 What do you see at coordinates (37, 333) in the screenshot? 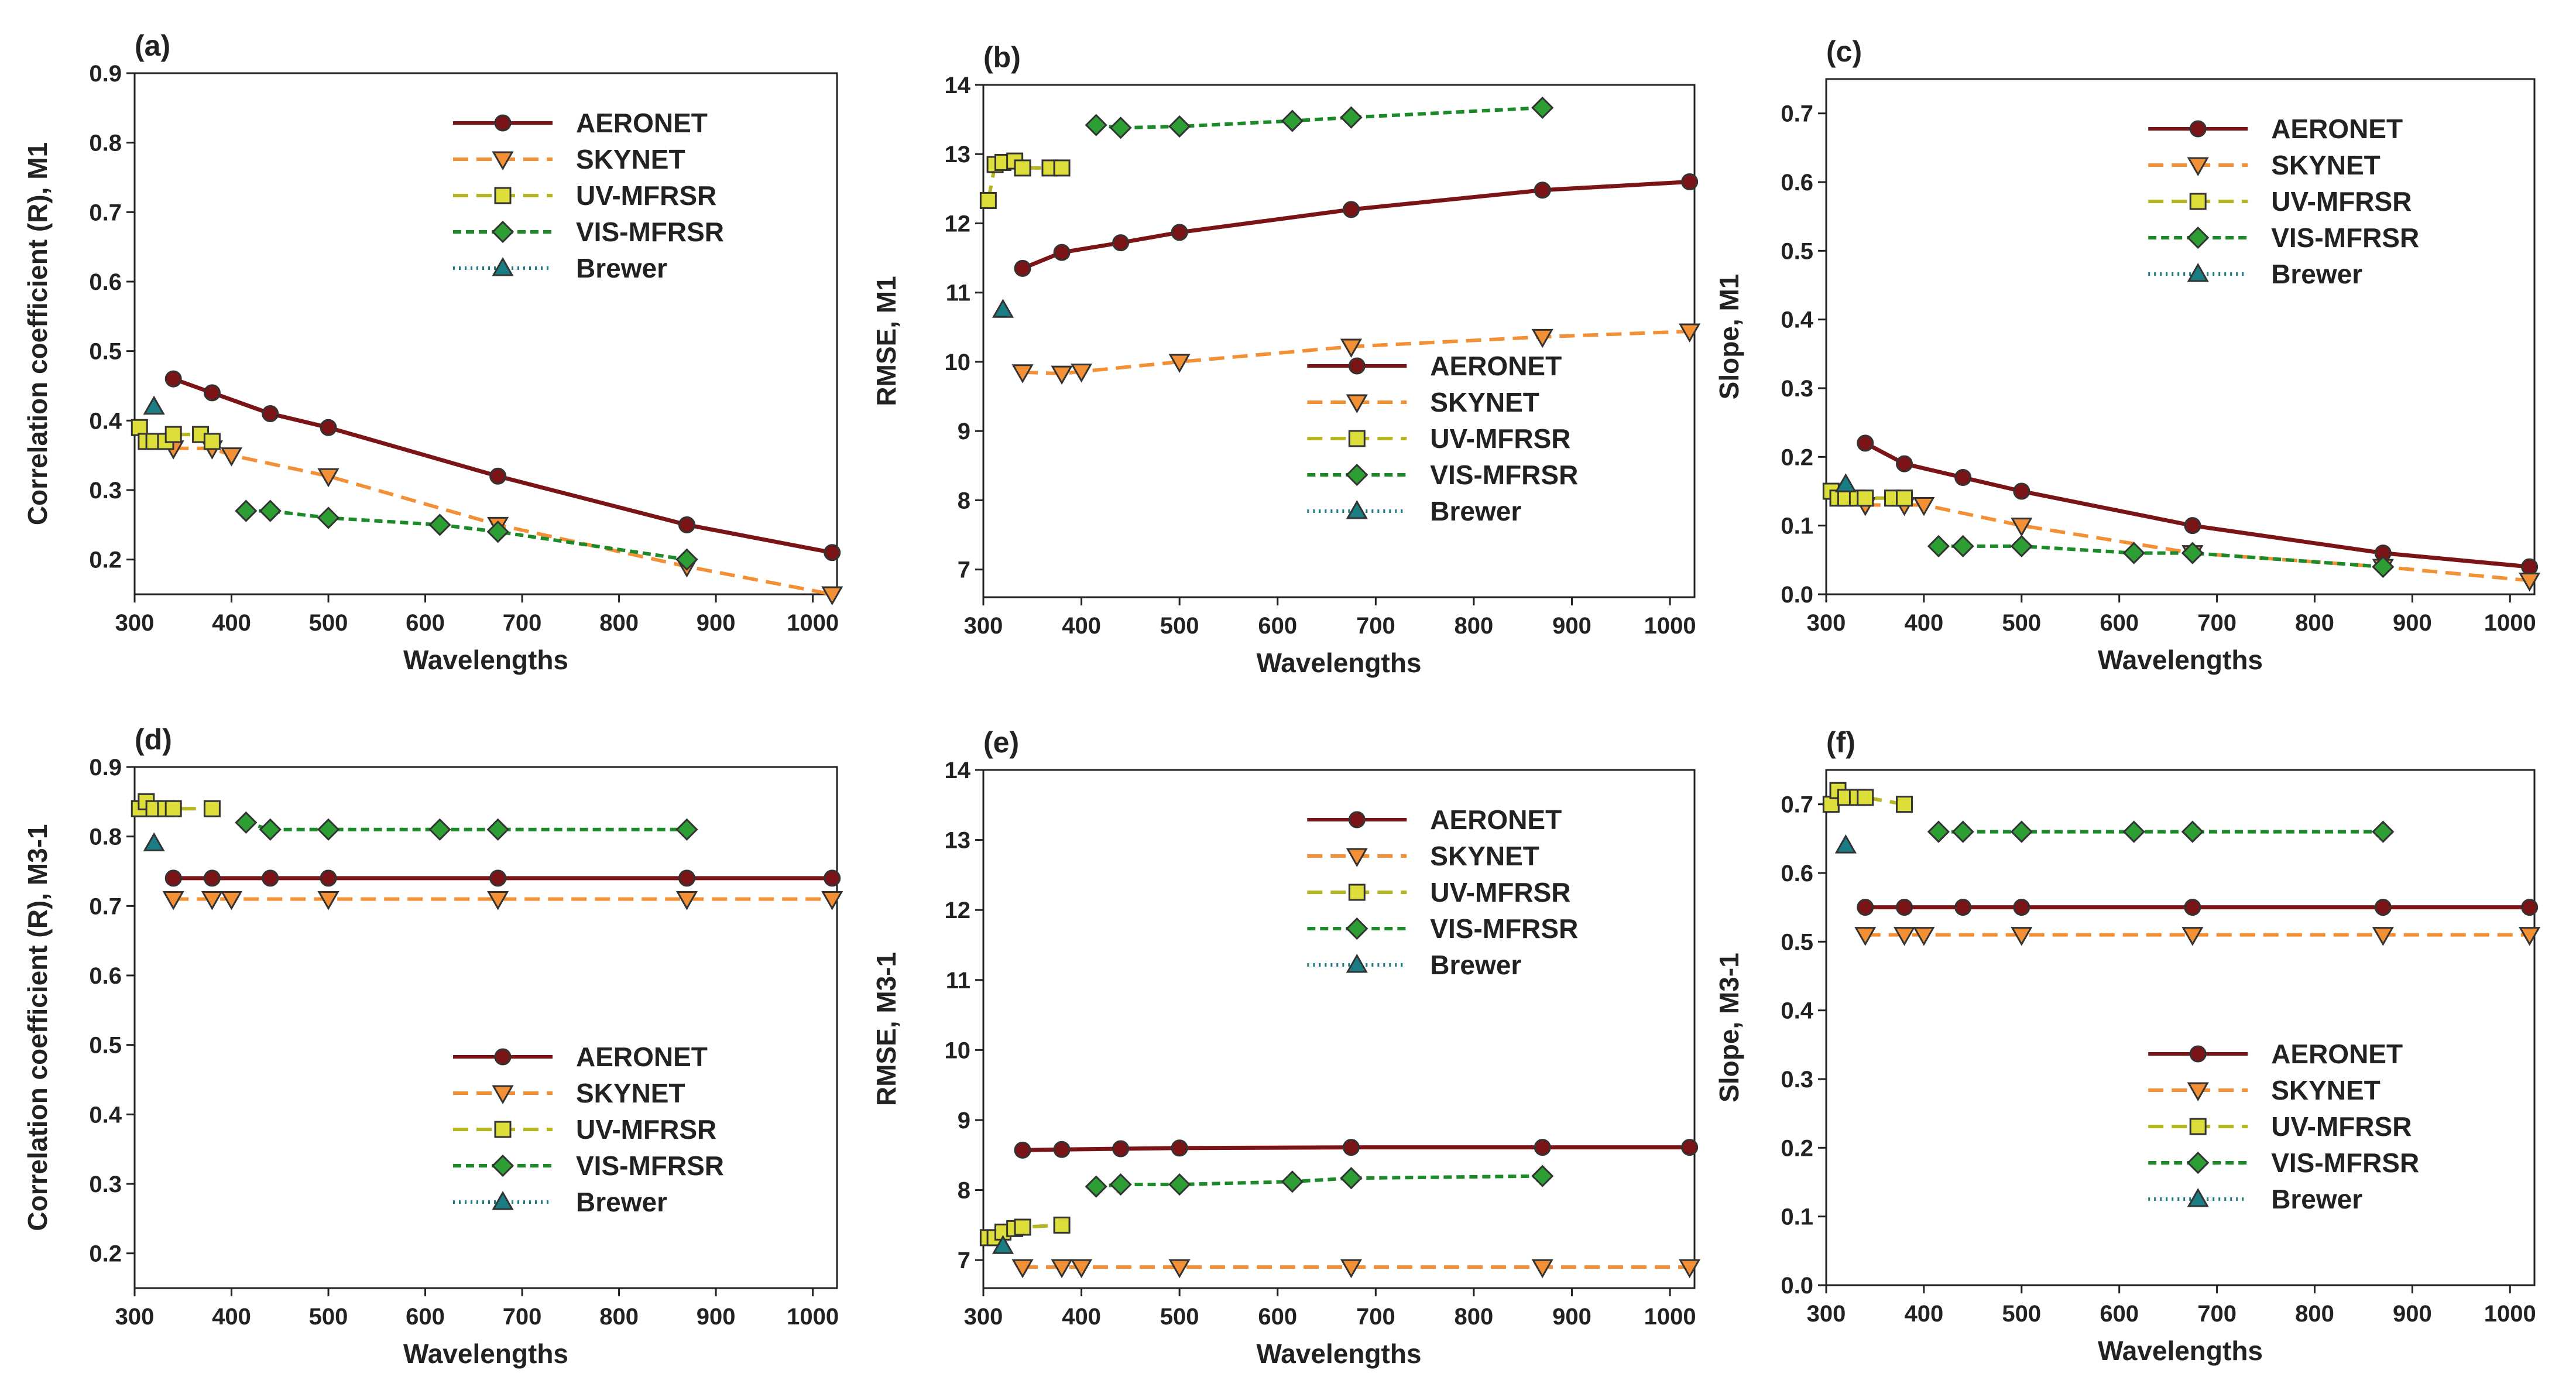
I see `y-axis-label: Correlation coefficient (R), M1` at bounding box center [37, 333].